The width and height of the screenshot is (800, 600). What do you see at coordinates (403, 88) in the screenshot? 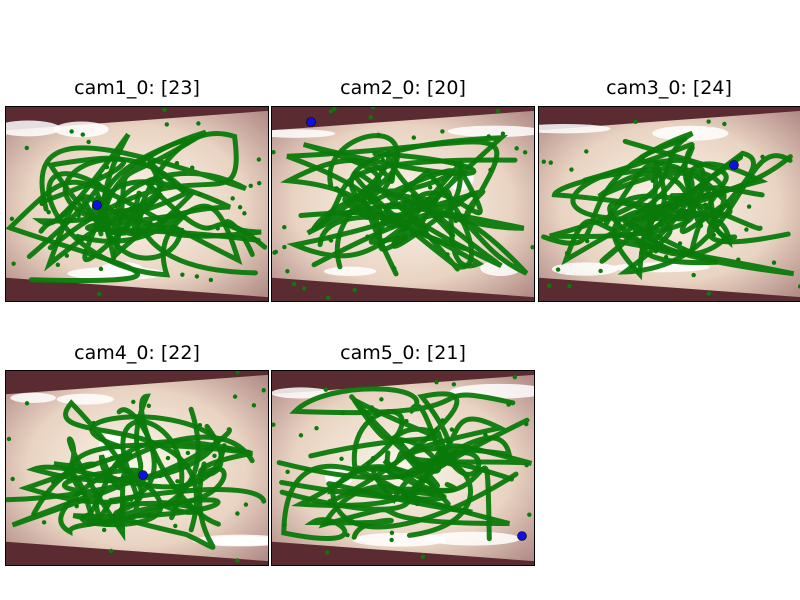
I see `panel-title-cam2: cam2_0: [20]` at bounding box center [403, 88].